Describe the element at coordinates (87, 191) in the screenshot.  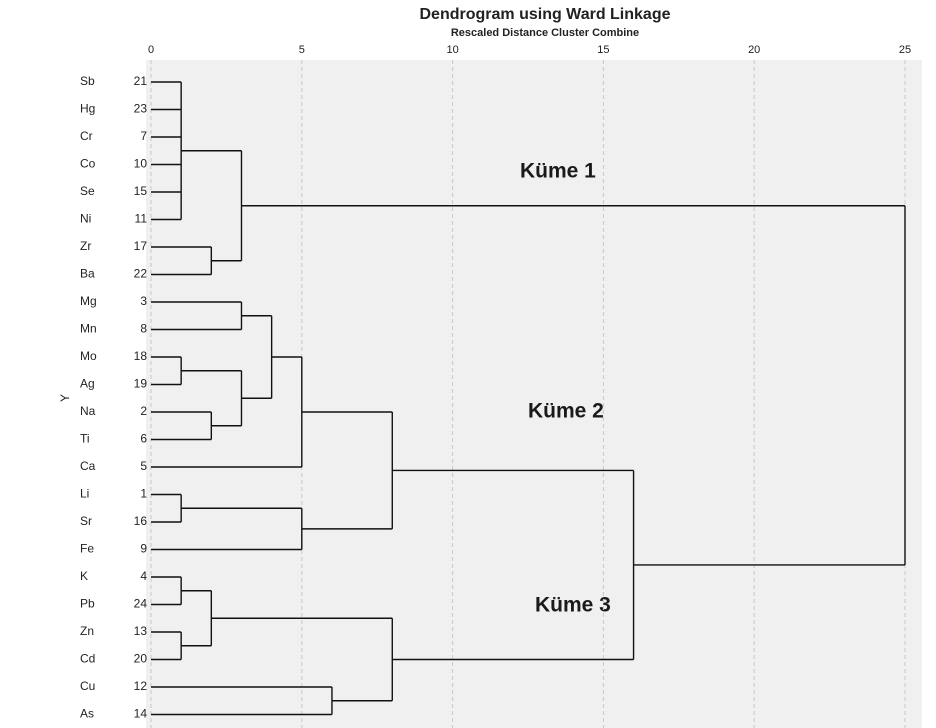
I see `leaf-label: Se` at that location.